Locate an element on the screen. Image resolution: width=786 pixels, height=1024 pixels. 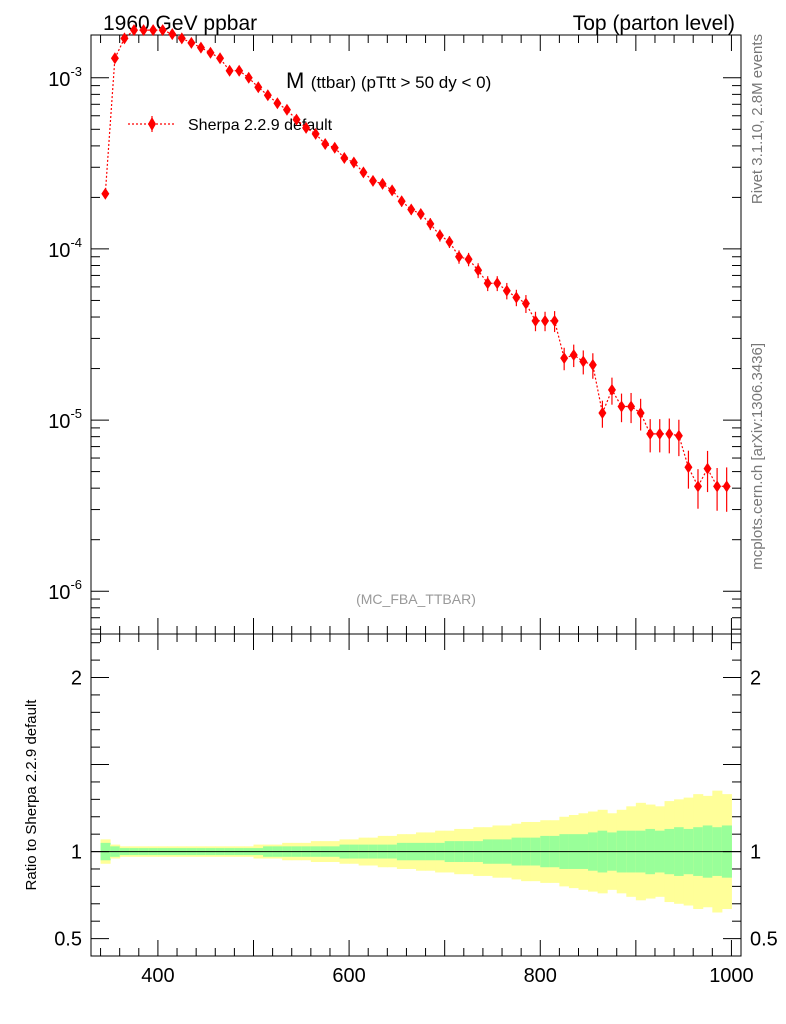
y-tick-label: 10⁻⁴ is located at coordinates (65, 248).